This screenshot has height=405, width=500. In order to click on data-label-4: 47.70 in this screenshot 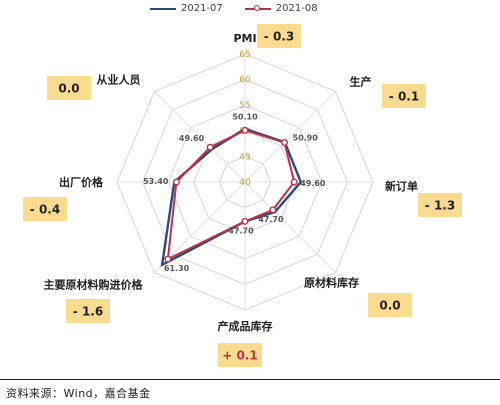, I will do `click(241, 230)`.